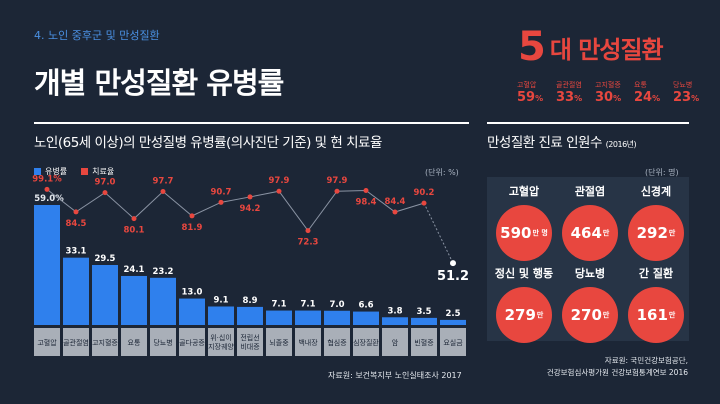 The image size is (720, 404). Describe the element at coordinates (105, 183) in the screenshot. I see `treatment-rate-label: 97.0` at that location.